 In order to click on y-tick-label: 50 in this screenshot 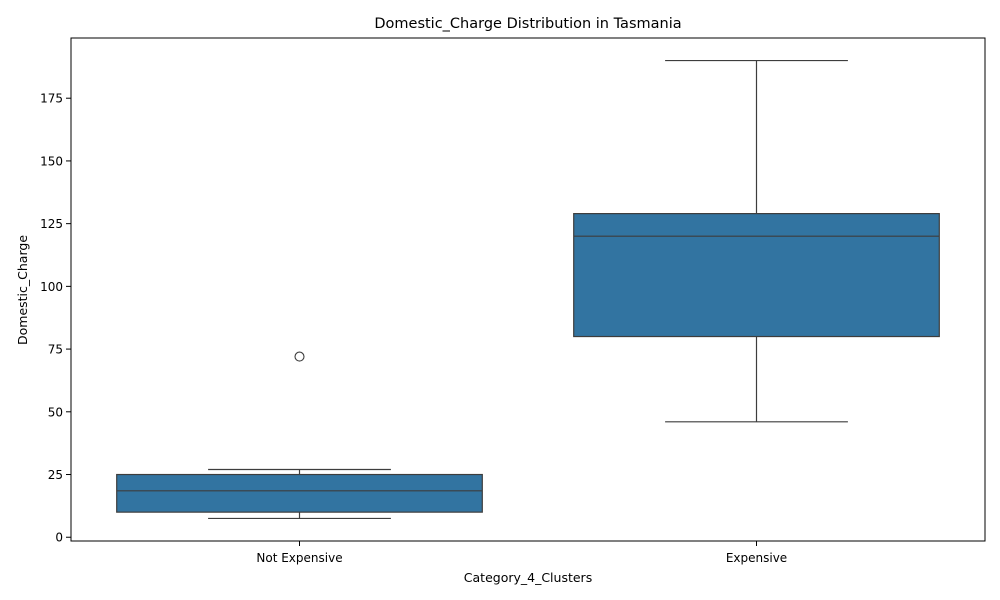, I will do `click(55, 412)`.